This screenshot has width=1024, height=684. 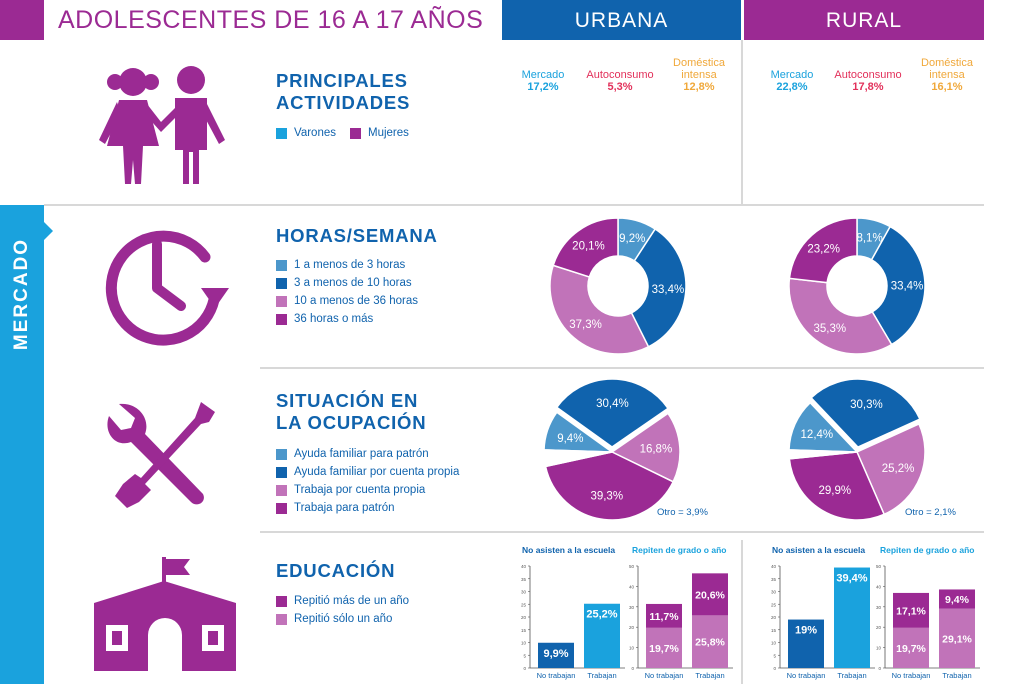 I want to click on legend-item: Trabaja por cuenta propia, so click(x=367, y=490).